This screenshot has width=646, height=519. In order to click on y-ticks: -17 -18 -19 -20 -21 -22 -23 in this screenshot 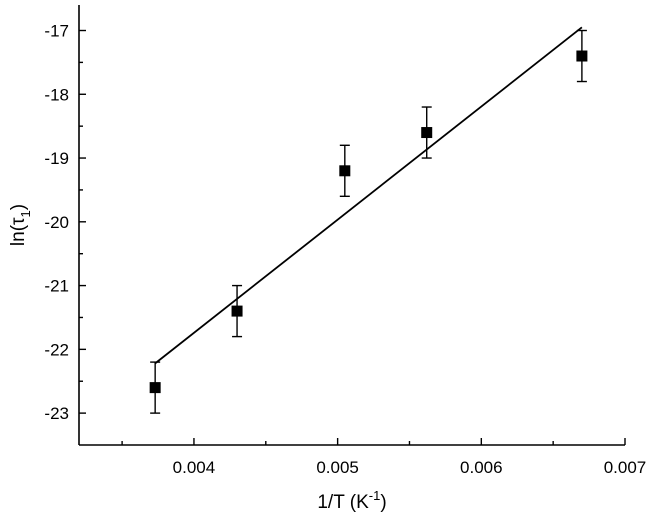, I will do `click(65, 222)`.